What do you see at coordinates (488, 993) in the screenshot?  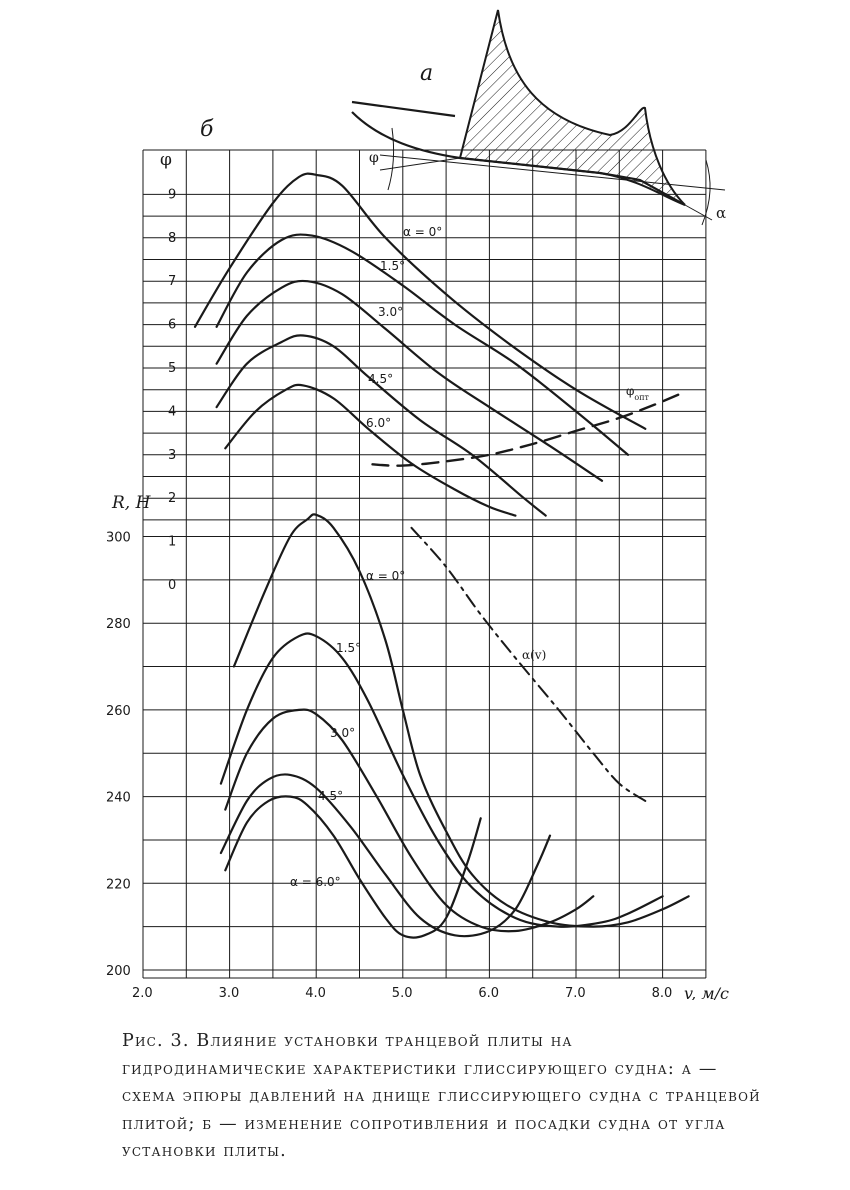 I see `v-tick-label: 6.0` at bounding box center [488, 993].